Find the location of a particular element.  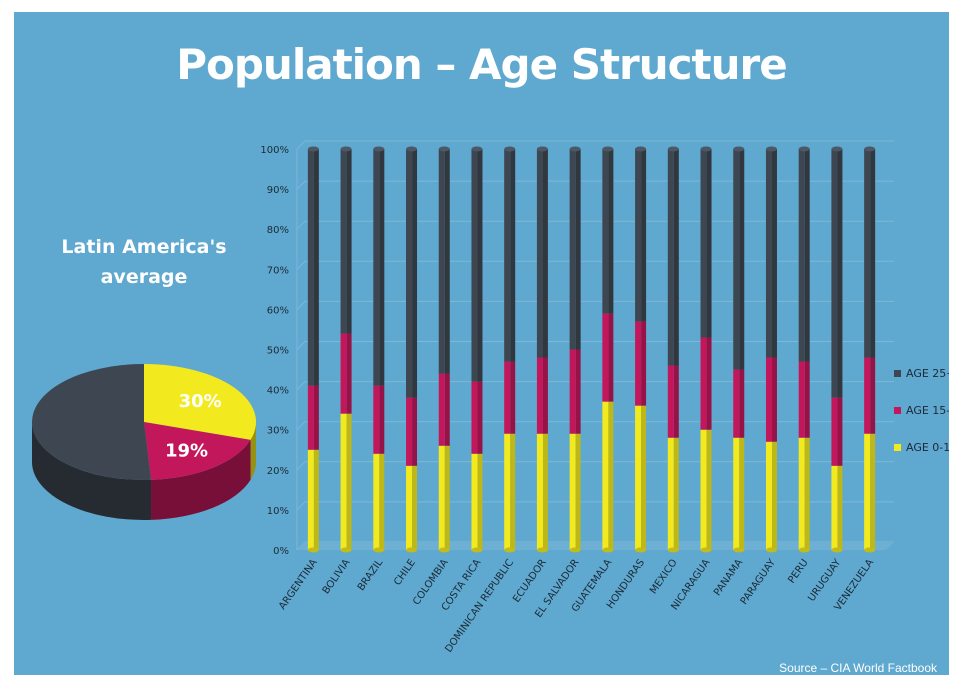

y-tick-label: 30% is located at coordinates (278, 431).